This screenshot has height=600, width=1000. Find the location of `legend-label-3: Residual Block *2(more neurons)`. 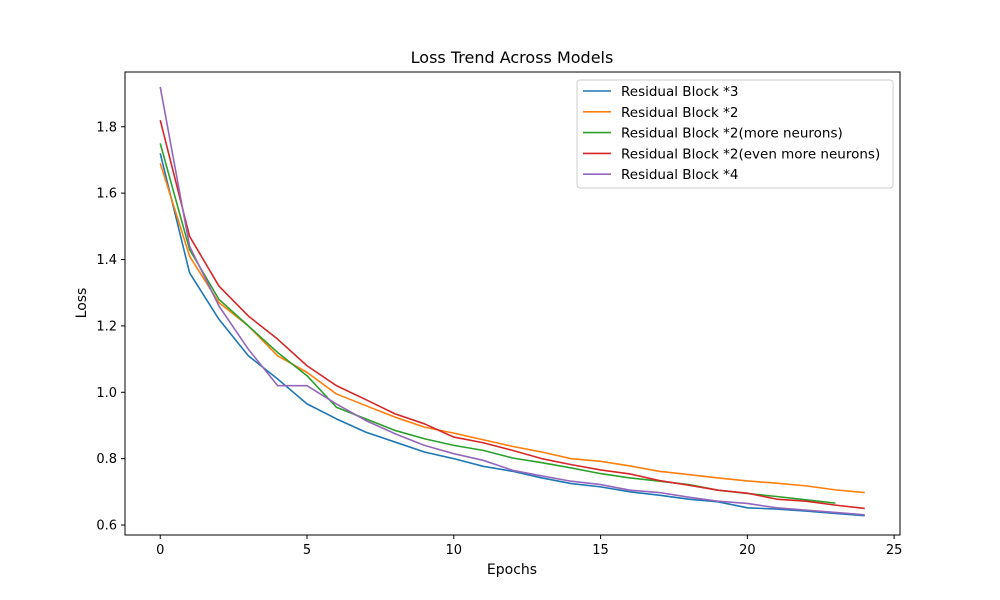

legend-label-3: Residual Block *2(more neurons) is located at coordinates (732, 134).